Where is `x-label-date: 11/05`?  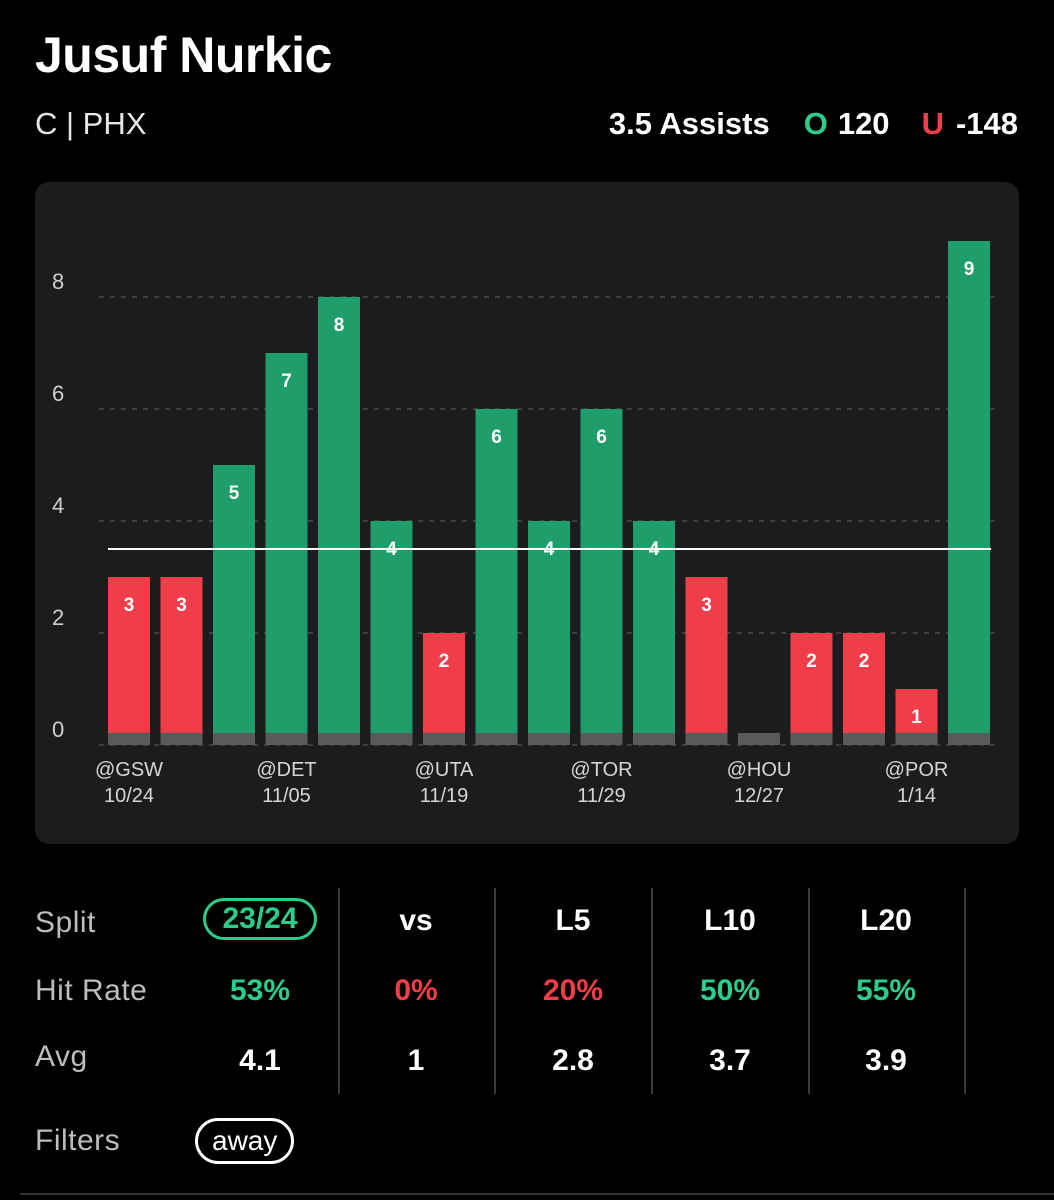
x-label-date: 11/05 is located at coordinates (286, 796).